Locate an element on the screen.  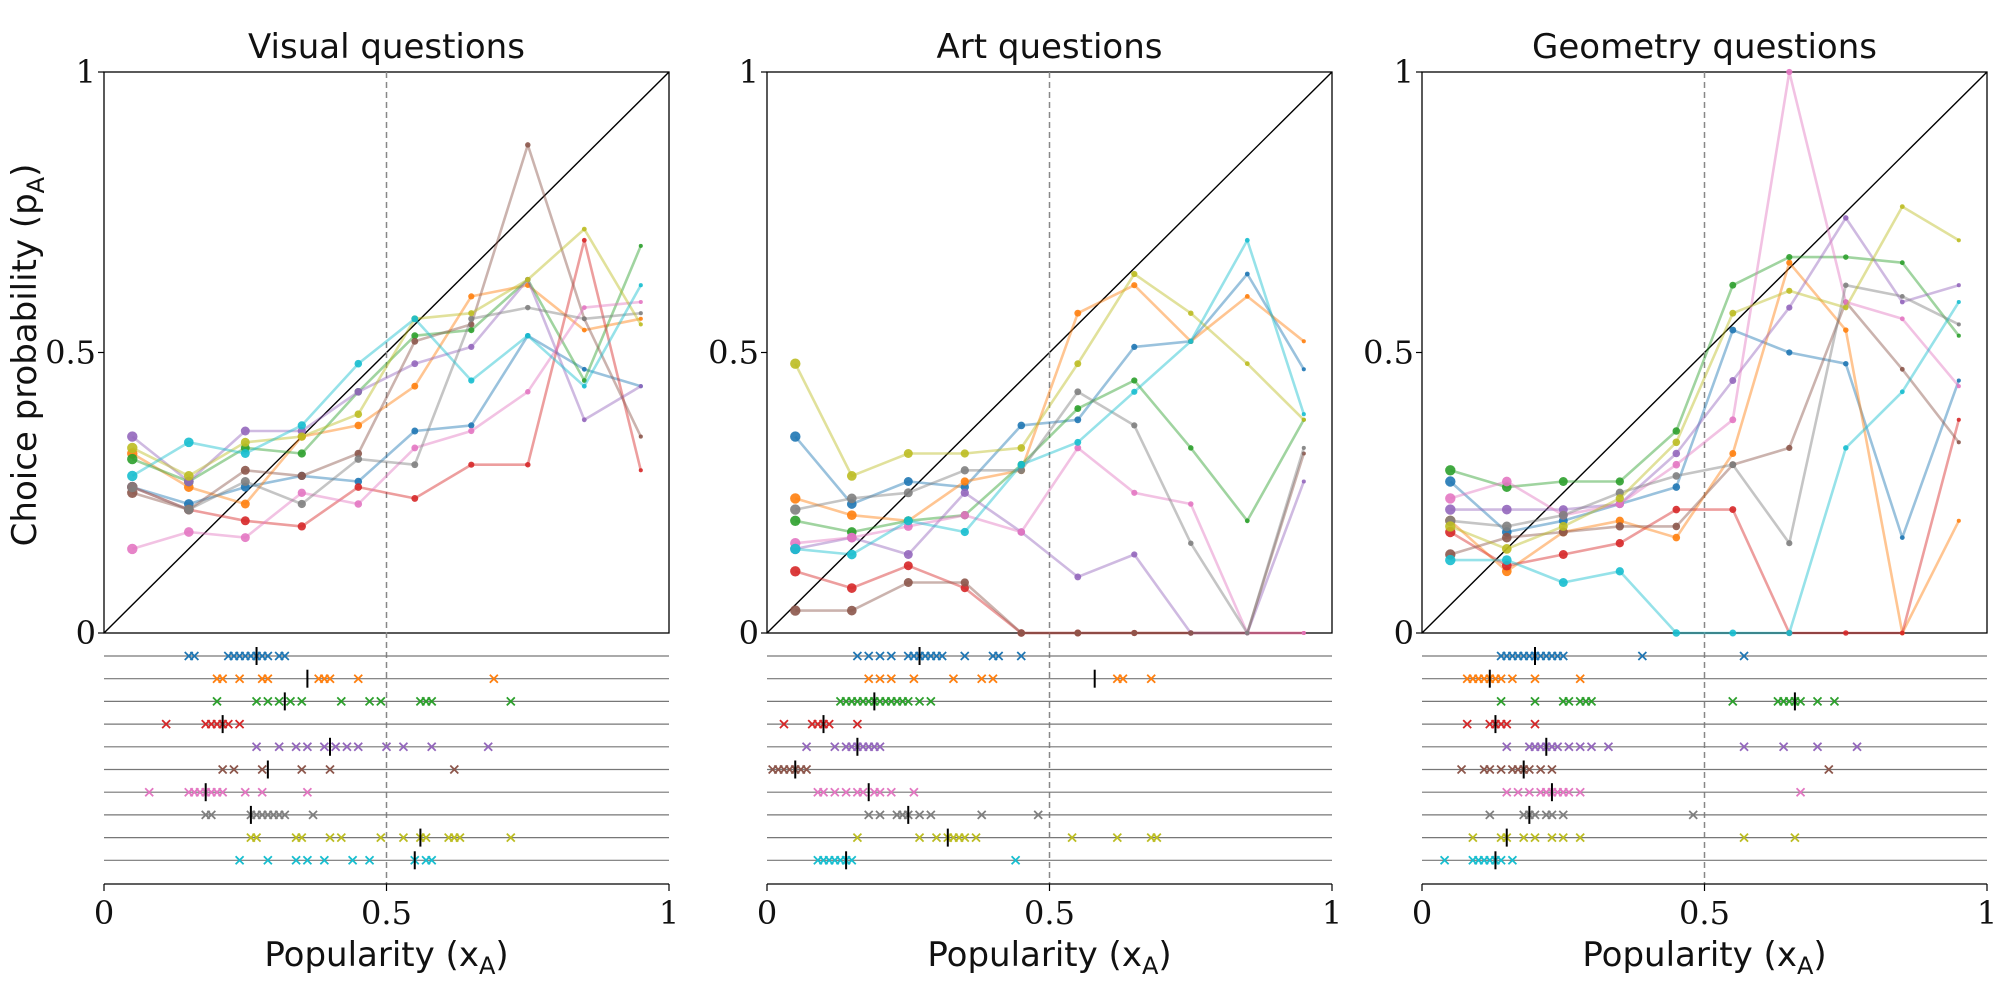
chart-title: Art questions is located at coordinates (1050, 47).